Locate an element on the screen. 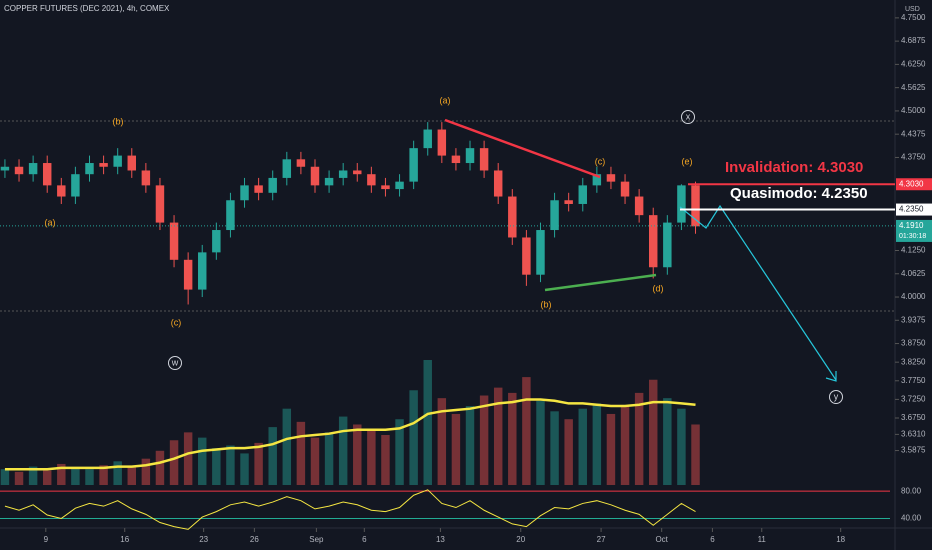 This screenshot has width=932, height=550. price-tag is located at coordinates (914, 184).